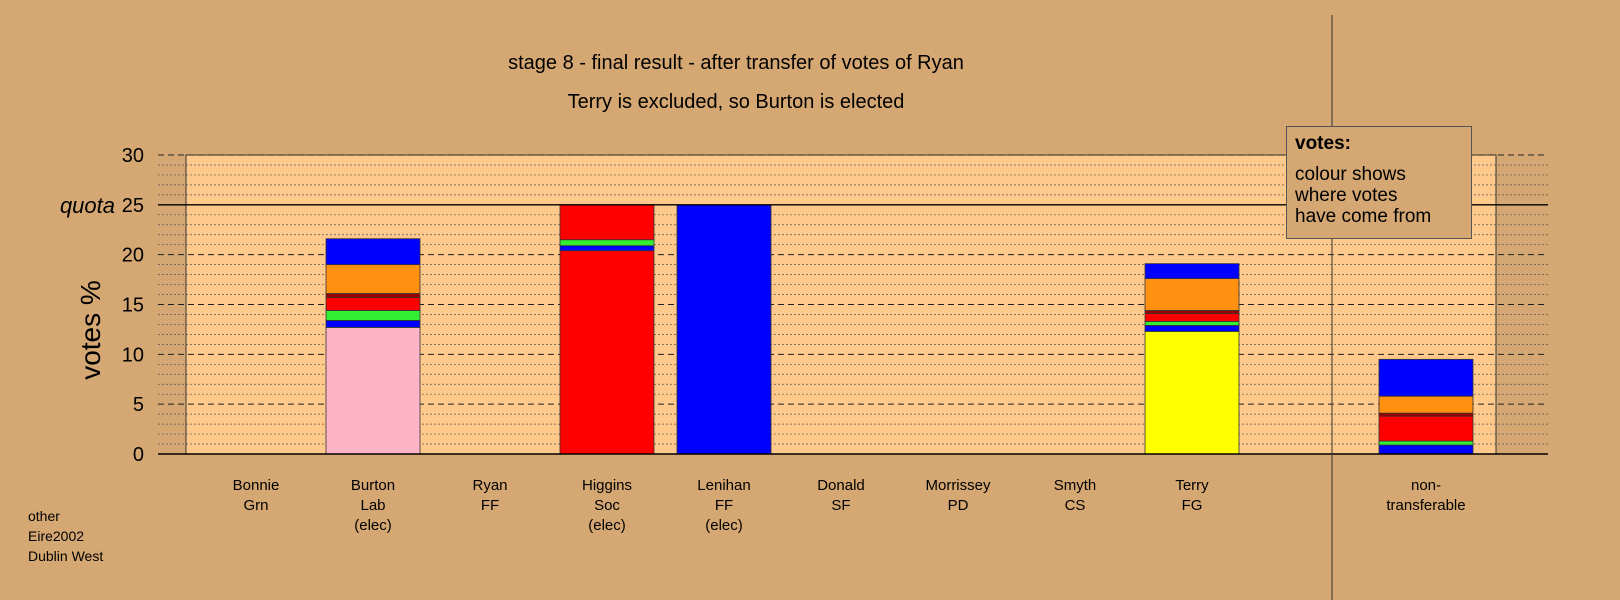 Image resolution: width=1620 pixels, height=600 pixels. What do you see at coordinates (56, 536) in the screenshot?
I see `footer-line: Eire2002` at bounding box center [56, 536].